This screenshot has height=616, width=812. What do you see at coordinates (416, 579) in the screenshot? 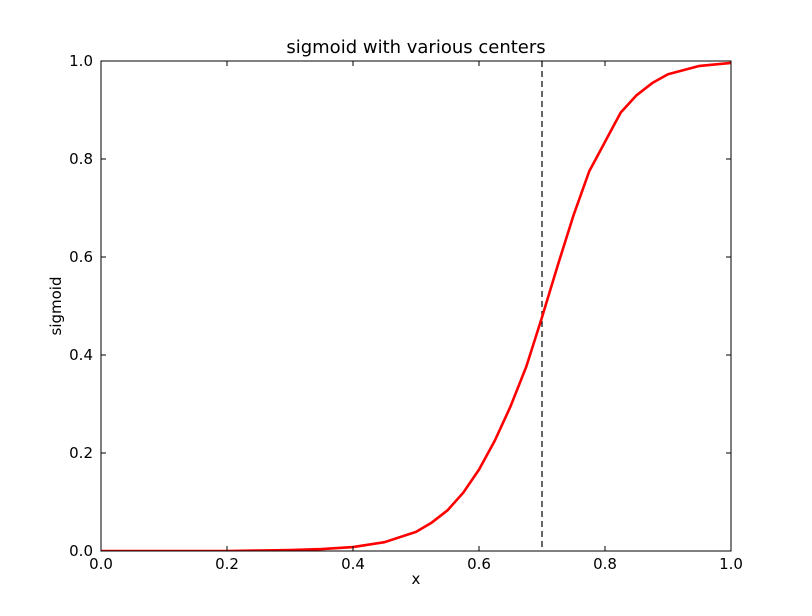
I see `x-axis-label: x` at bounding box center [416, 579].